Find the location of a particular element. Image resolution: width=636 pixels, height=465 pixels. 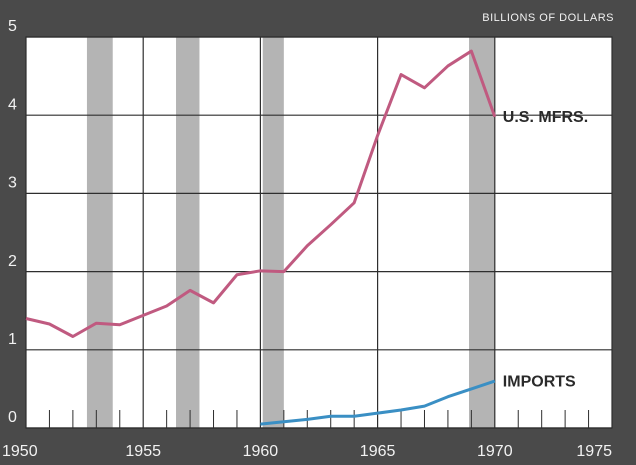

x-tick-label: 1960 is located at coordinates (261, 451).